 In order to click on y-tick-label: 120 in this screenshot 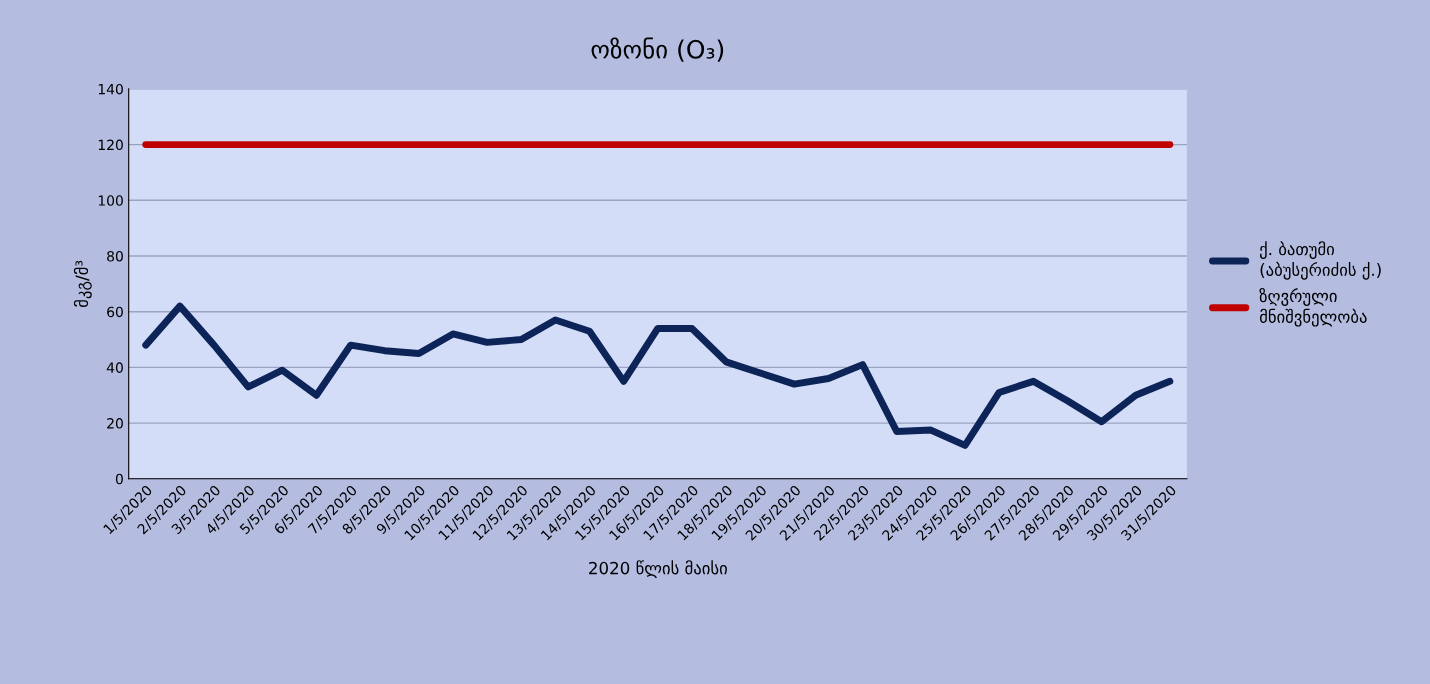, I will do `click(110, 145)`.